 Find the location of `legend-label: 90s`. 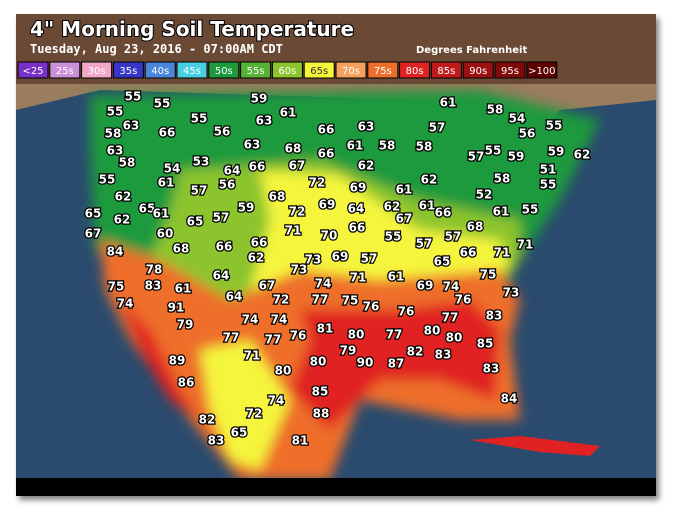

legend-label: 90s is located at coordinates (478, 71).